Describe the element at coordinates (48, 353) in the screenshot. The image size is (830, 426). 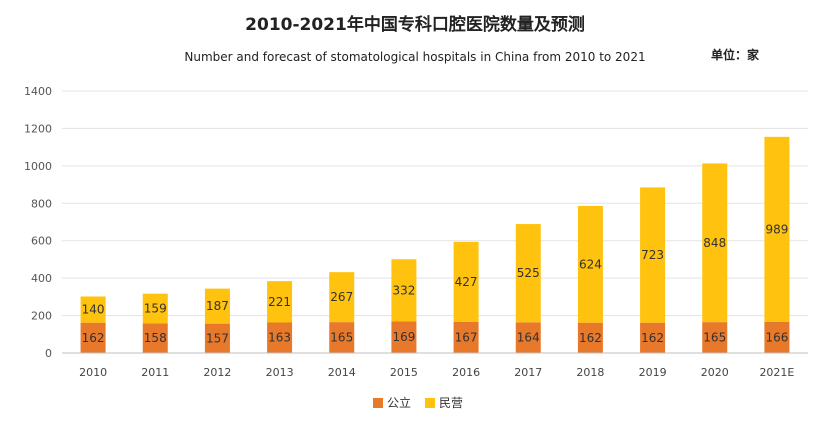
I see `y-tick-label: 0` at that location.